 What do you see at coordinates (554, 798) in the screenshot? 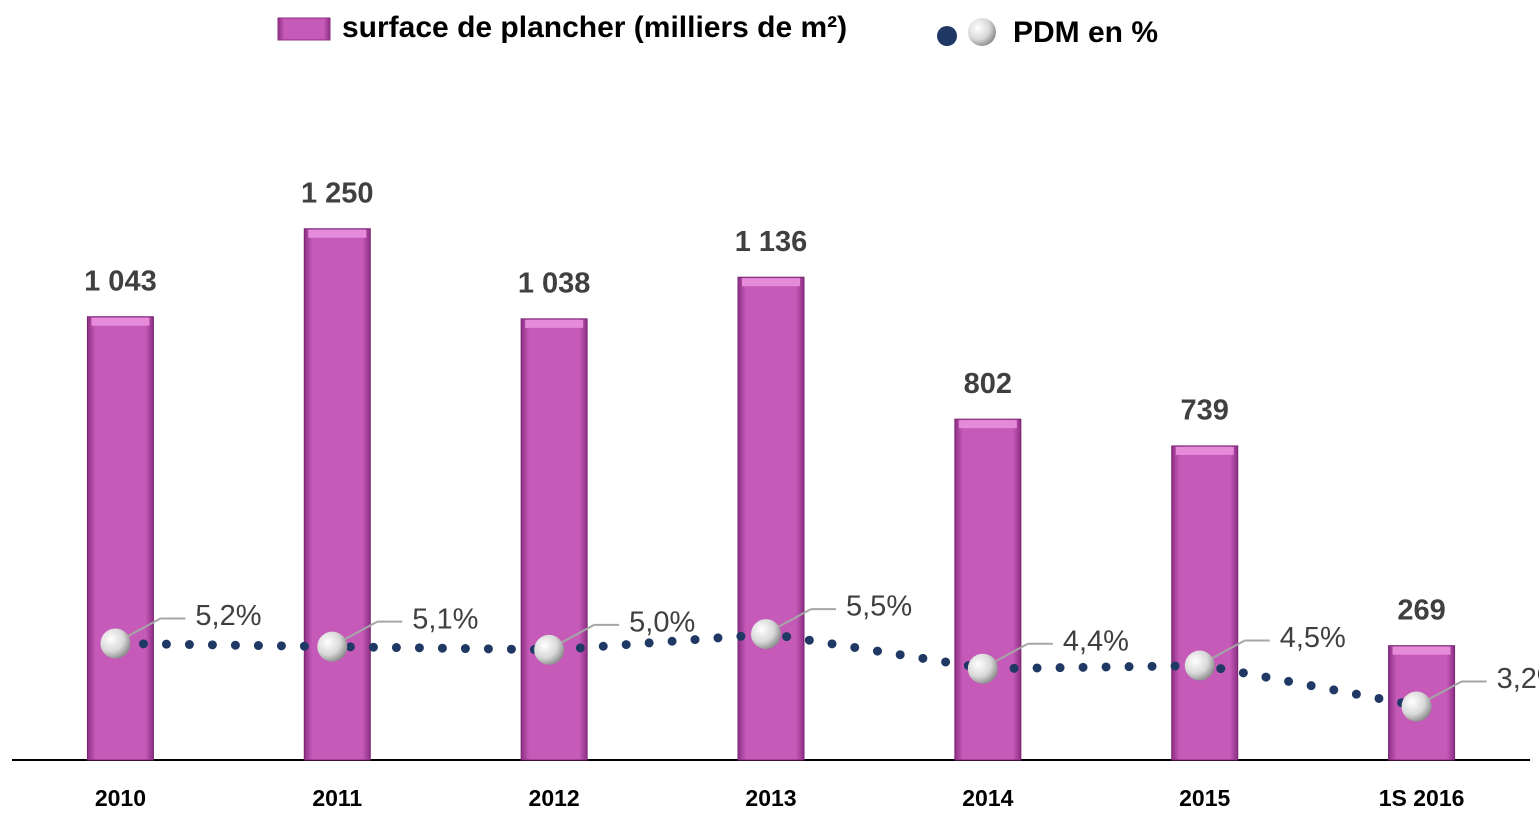
I see `x-tick-label: 2012` at bounding box center [554, 798].